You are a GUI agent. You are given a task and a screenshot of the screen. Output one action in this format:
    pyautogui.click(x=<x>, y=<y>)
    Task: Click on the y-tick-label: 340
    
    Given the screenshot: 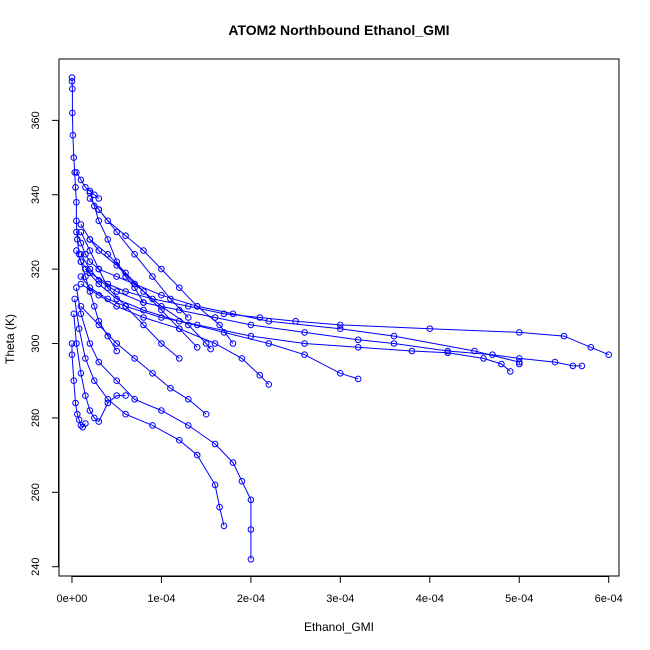 What is the action you would take?
    pyautogui.click(x=36, y=195)
    